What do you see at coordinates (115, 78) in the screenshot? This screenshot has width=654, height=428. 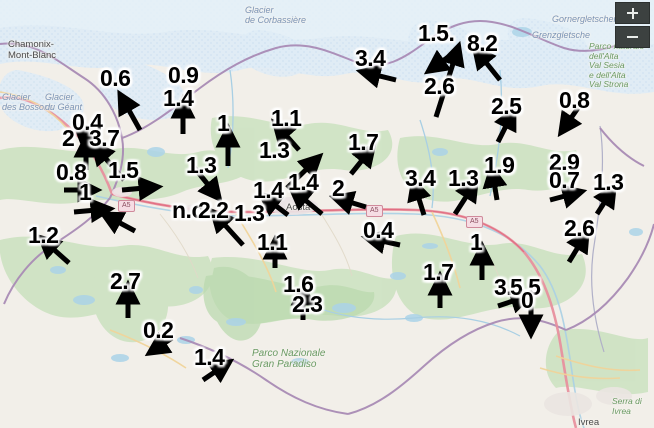 I see `annotation-value-label: 0.6` at bounding box center [115, 78].